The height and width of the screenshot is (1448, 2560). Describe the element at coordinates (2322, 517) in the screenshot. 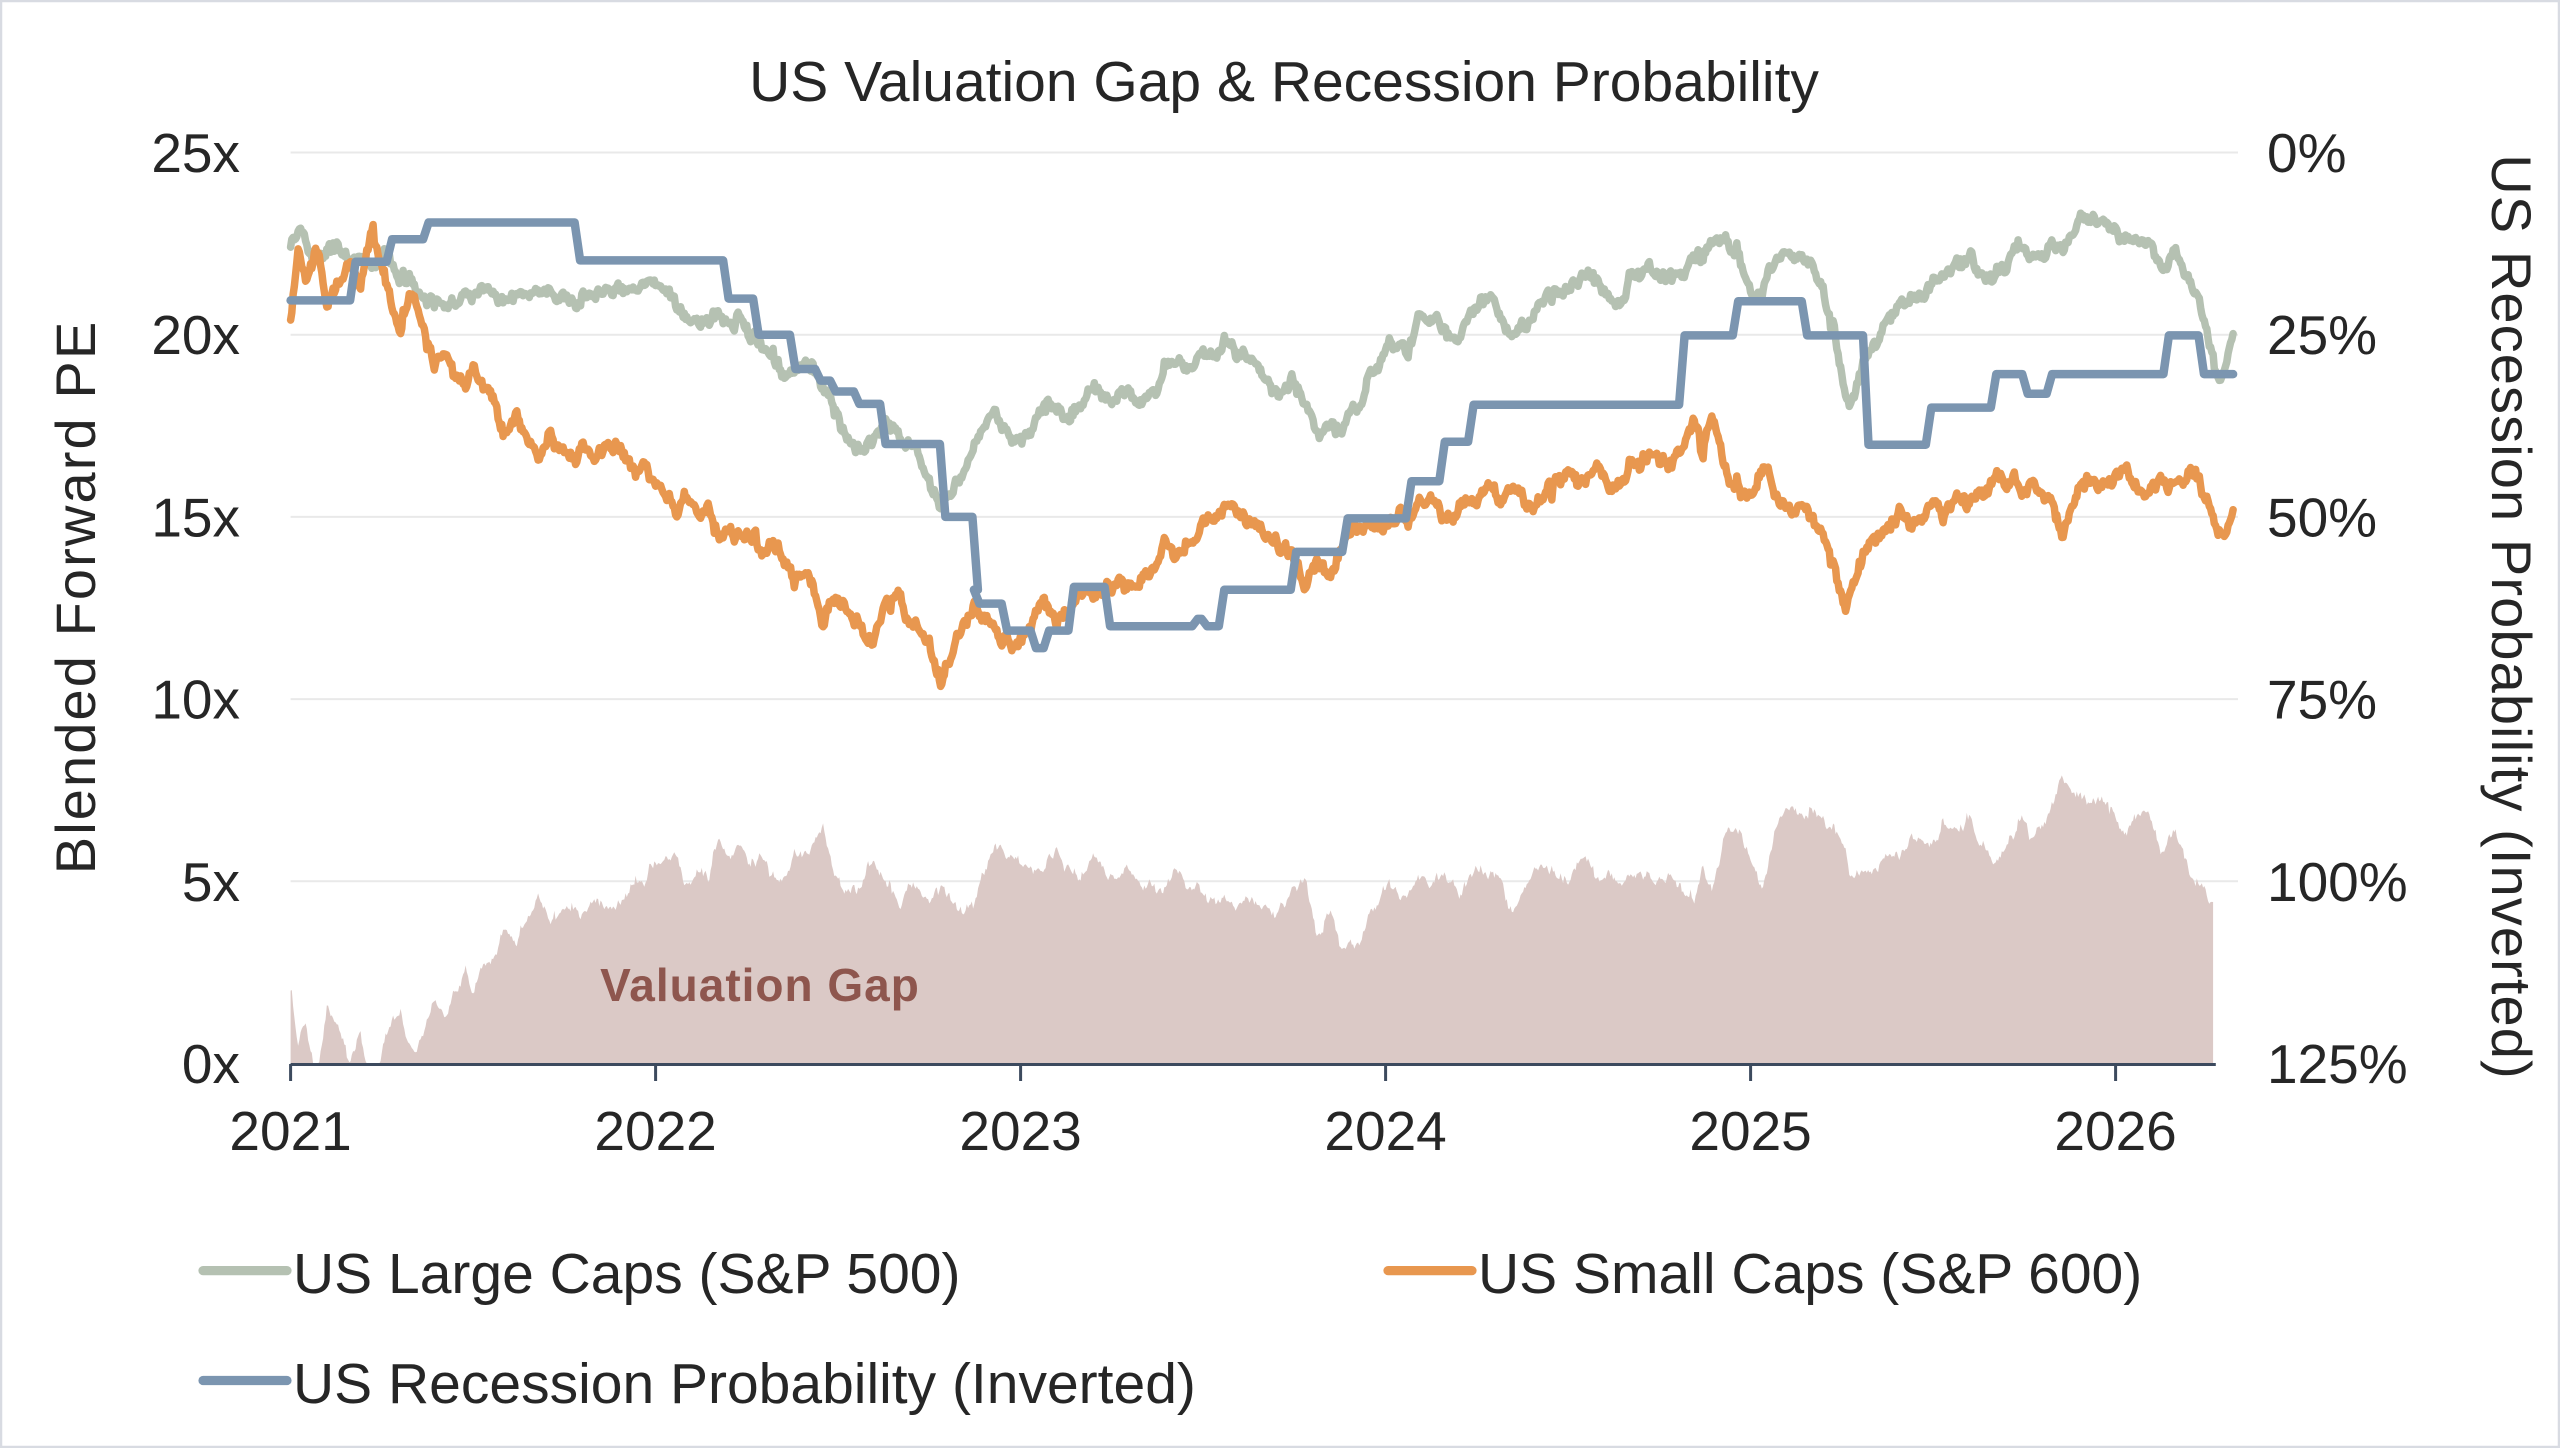

I see `svg-text: 50%` at that location.